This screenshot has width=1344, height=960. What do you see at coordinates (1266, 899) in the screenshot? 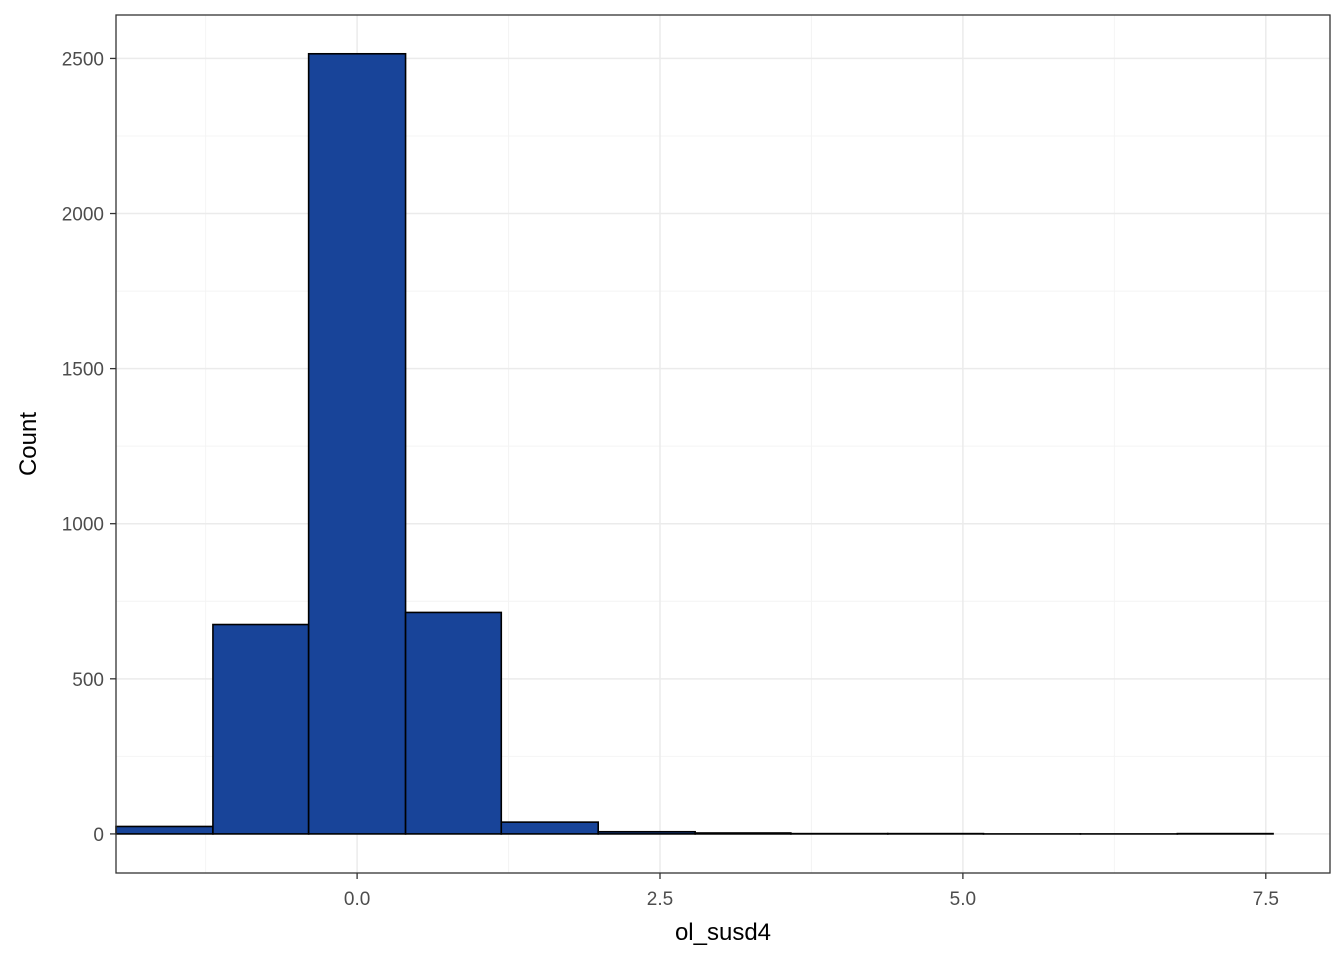
I see `x-tick-label: 7.5` at bounding box center [1266, 899].